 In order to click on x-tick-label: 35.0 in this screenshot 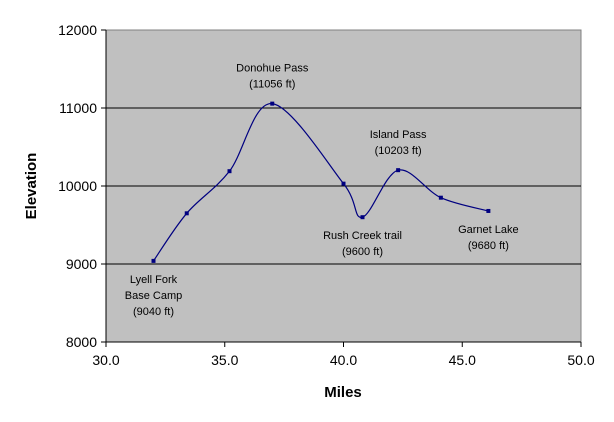, I will do `click(224, 360)`.